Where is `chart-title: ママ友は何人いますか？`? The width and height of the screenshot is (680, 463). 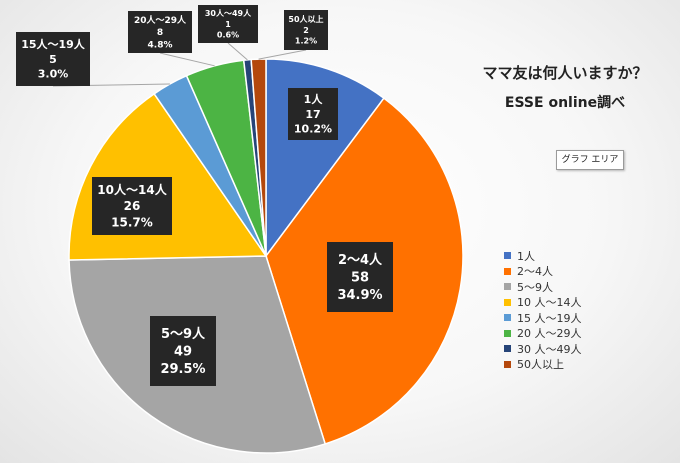
chart-title: ママ友は何人いますか？ is located at coordinates (565, 73).